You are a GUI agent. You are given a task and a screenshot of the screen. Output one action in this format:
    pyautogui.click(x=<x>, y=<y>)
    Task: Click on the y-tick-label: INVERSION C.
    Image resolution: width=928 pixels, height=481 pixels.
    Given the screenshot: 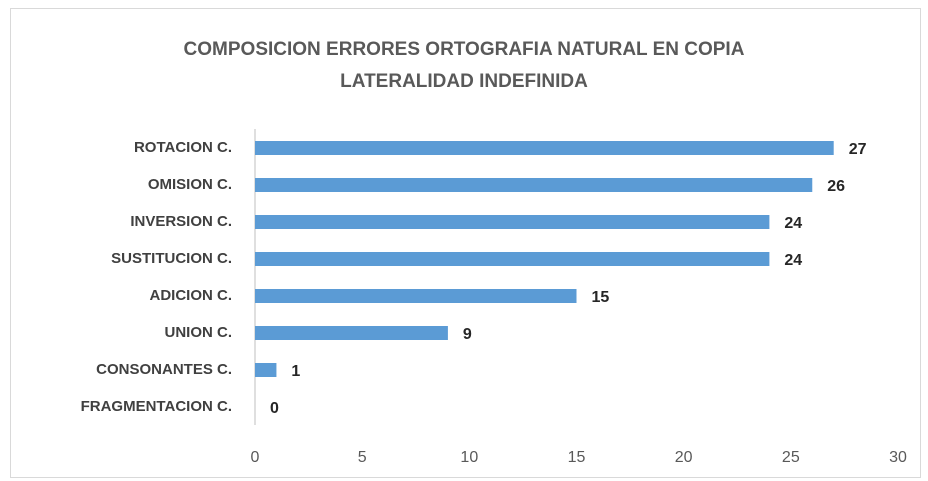 What is the action you would take?
    pyautogui.click(x=181, y=221)
    